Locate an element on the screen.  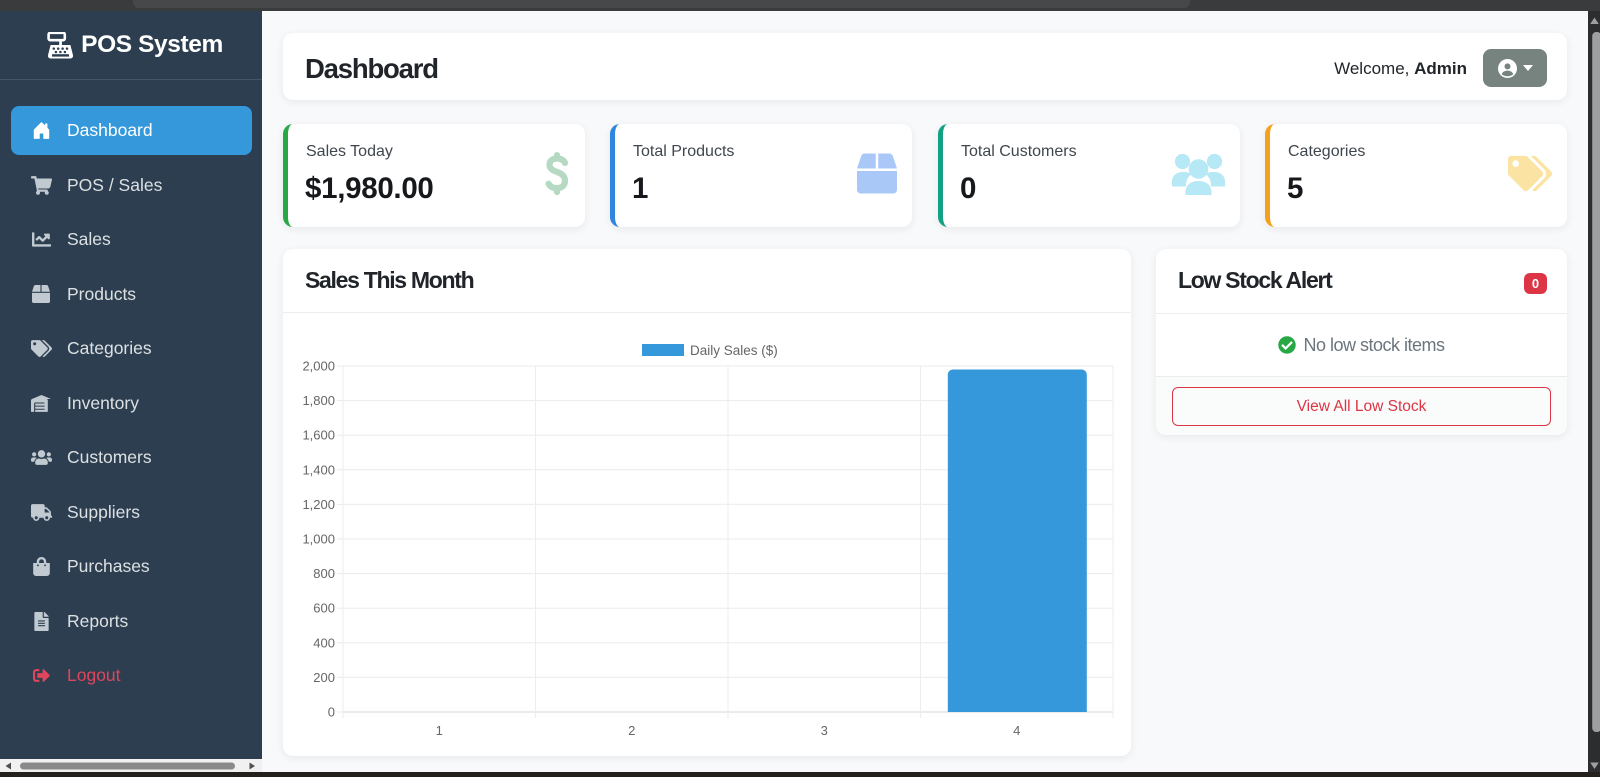
svg-text: 1,800 is located at coordinates (318, 400).